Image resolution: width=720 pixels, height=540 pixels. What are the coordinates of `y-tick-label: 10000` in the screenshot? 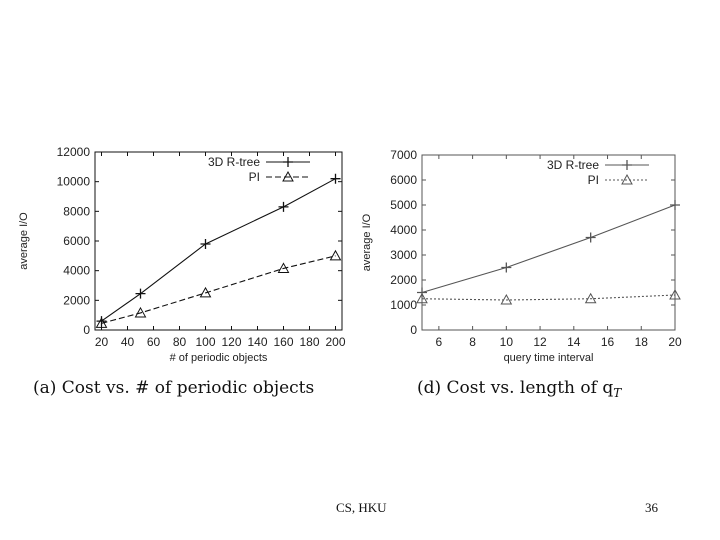 It's located at (74, 182).